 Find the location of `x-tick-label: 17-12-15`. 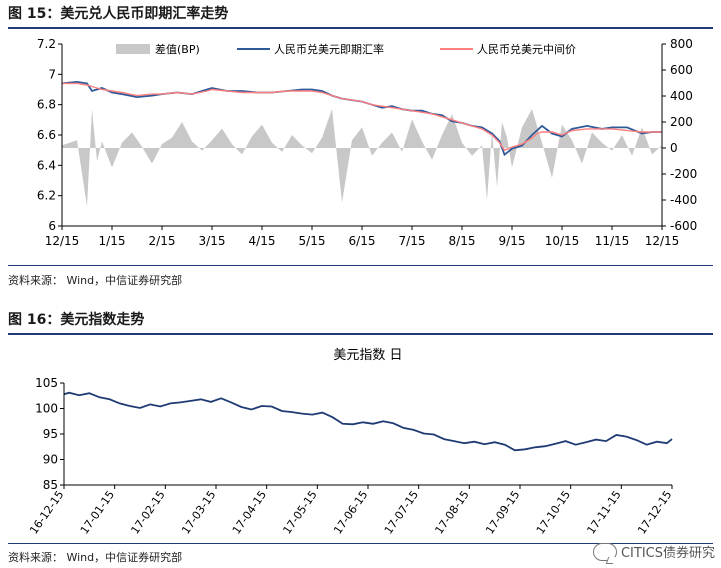

x-tick-label: 17-12-15 is located at coordinates (654, 512).